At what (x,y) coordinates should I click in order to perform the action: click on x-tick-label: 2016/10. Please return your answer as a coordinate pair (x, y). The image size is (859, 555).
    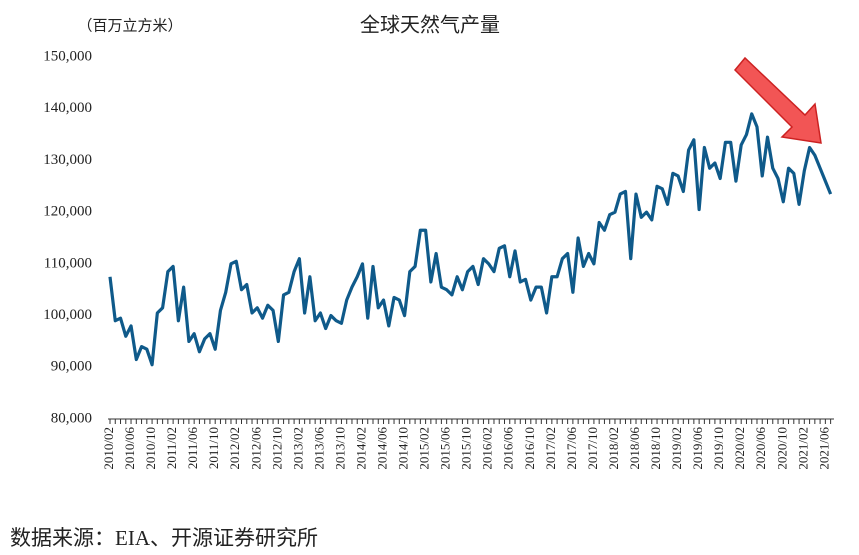
    Looking at the image, I should click on (529, 448).